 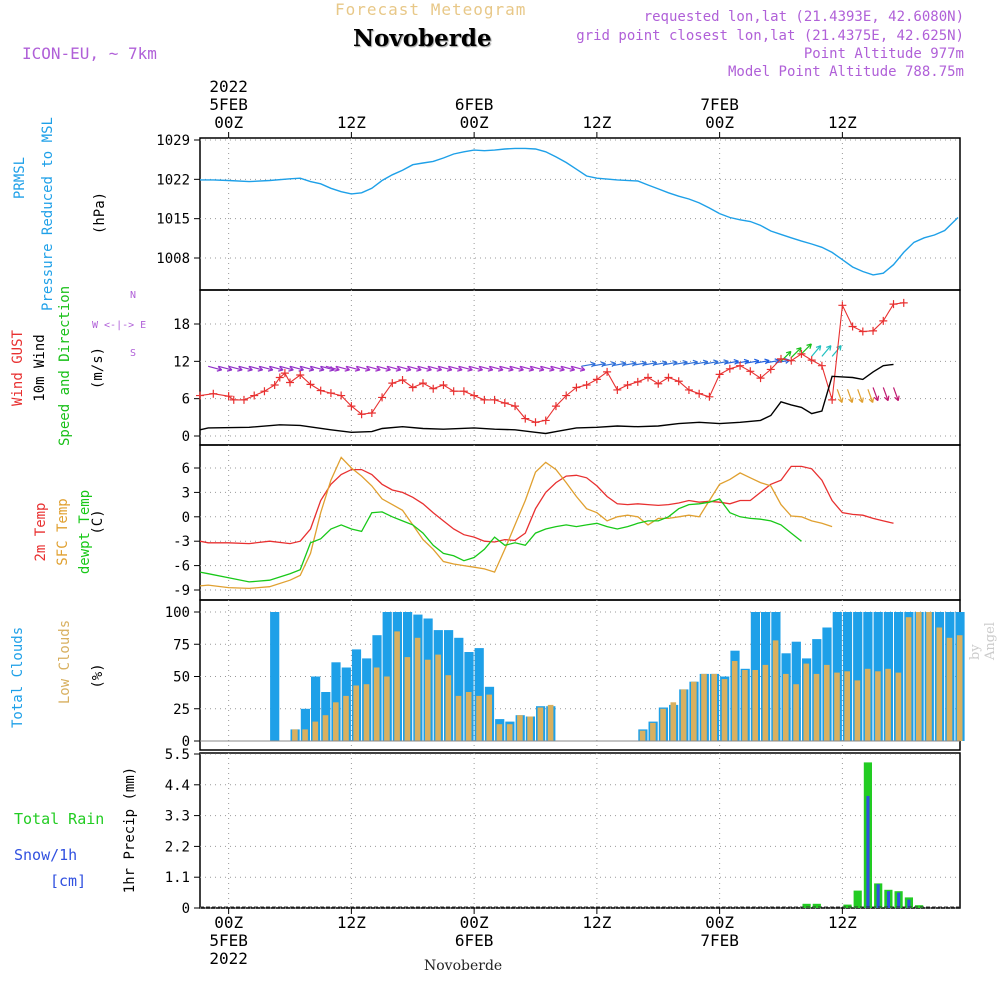 What do you see at coordinates (368, 369) in the screenshot?
I see `wind-arrowhead-1-12.5` at bounding box center [368, 369].